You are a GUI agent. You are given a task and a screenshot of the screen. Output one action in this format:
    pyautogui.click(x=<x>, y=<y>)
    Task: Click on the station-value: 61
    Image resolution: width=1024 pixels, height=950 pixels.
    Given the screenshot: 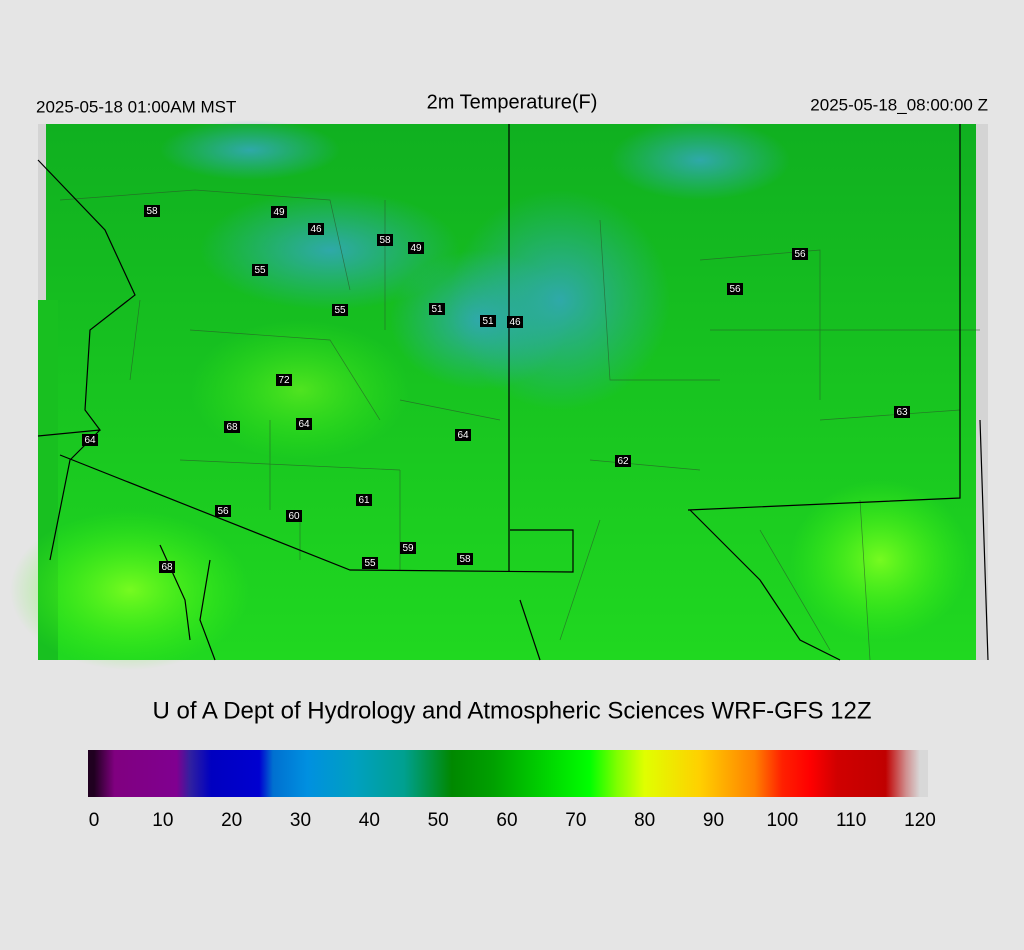 What is the action you would take?
    pyautogui.click(x=364, y=500)
    